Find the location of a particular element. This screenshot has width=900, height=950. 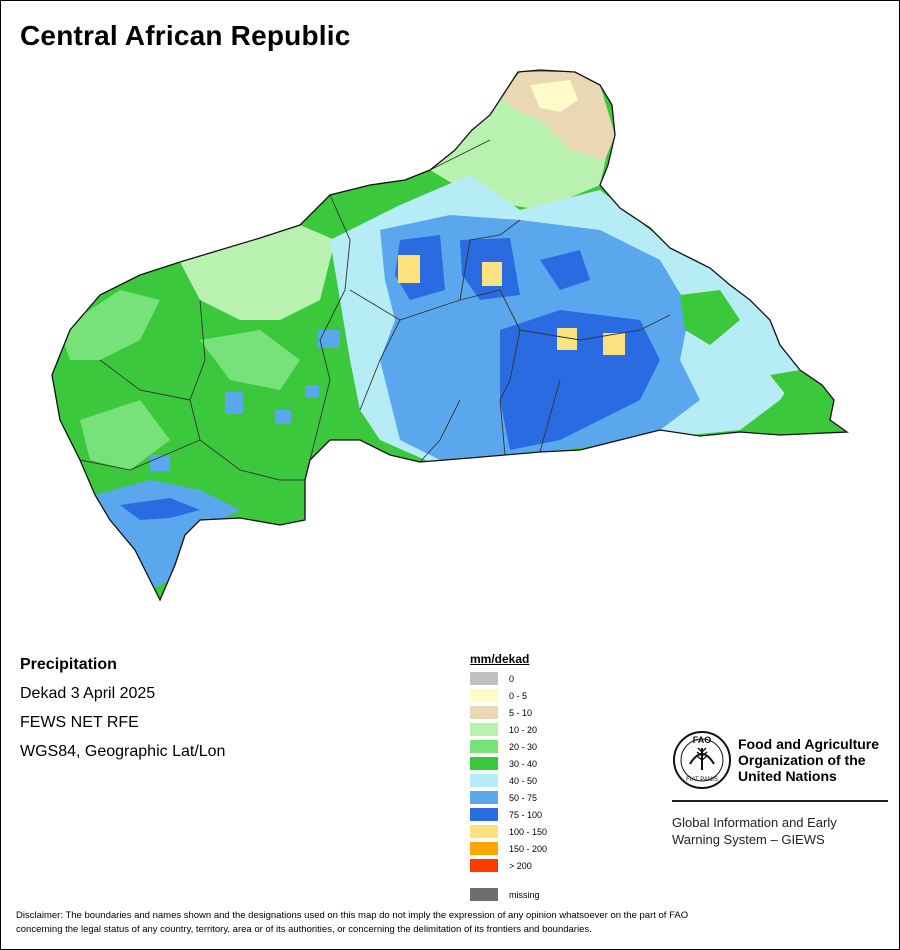

legend-row: 50 - 75 is located at coordinates (508, 797).